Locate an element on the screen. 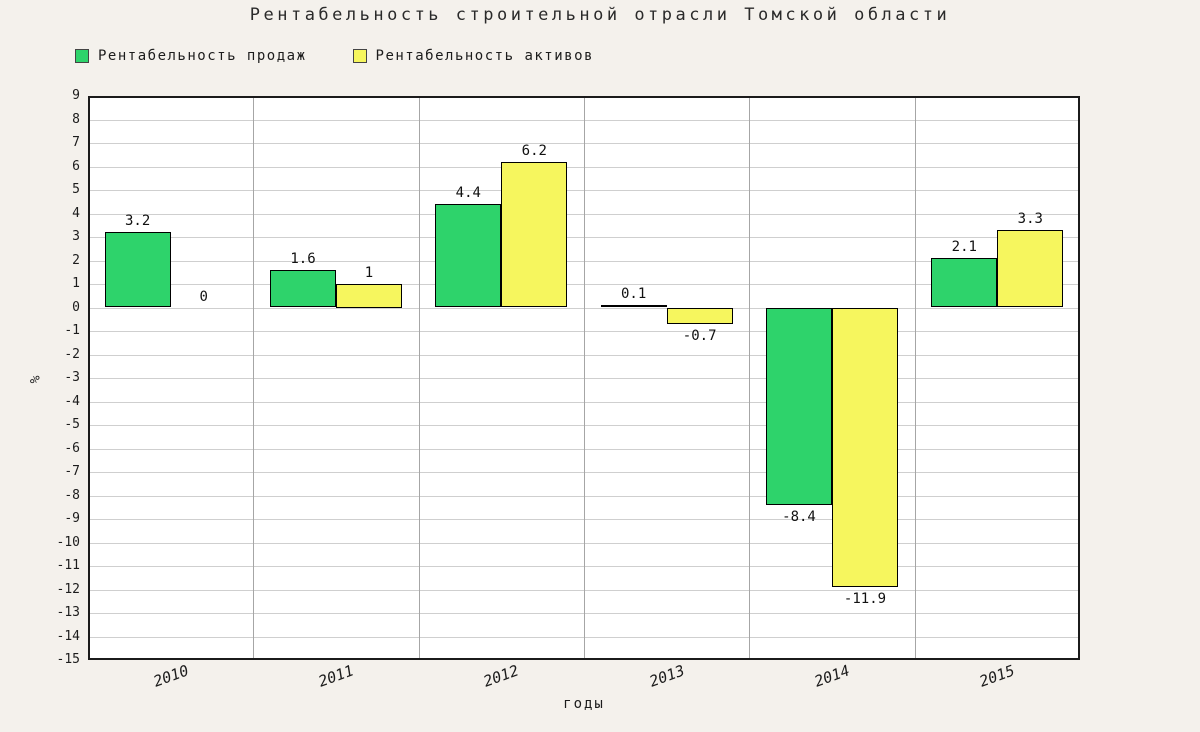 This screenshot has height=732, width=1200. bar-value-label: -11.9 is located at coordinates (865, 599).